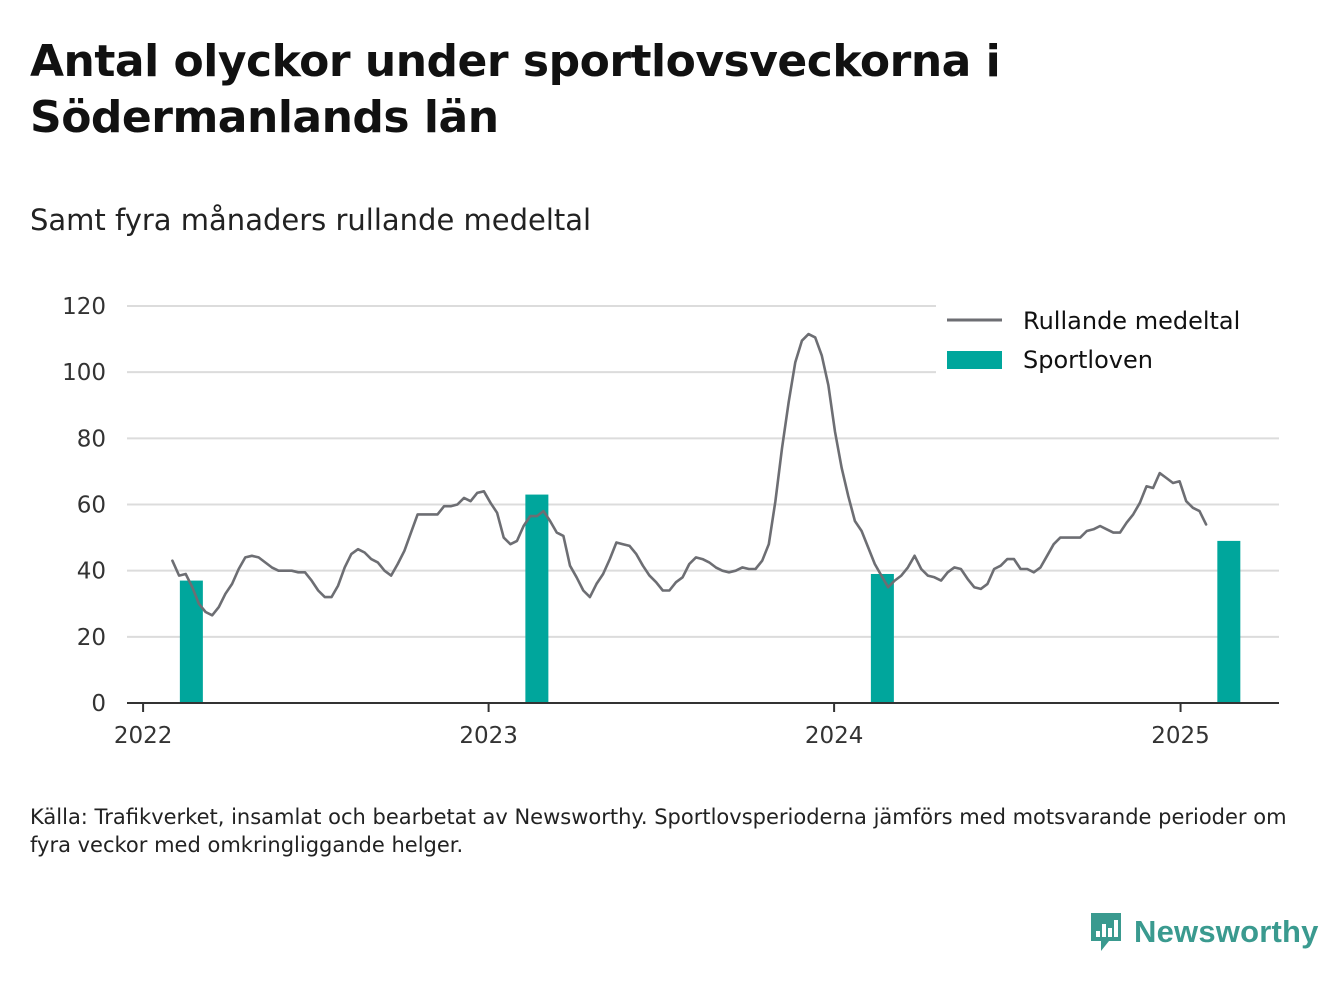 Image resolution: width=1340 pixels, height=984 pixels. What do you see at coordinates (143, 736) in the screenshot?
I see `x-tick-label: 2022` at bounding box center [143, 736].